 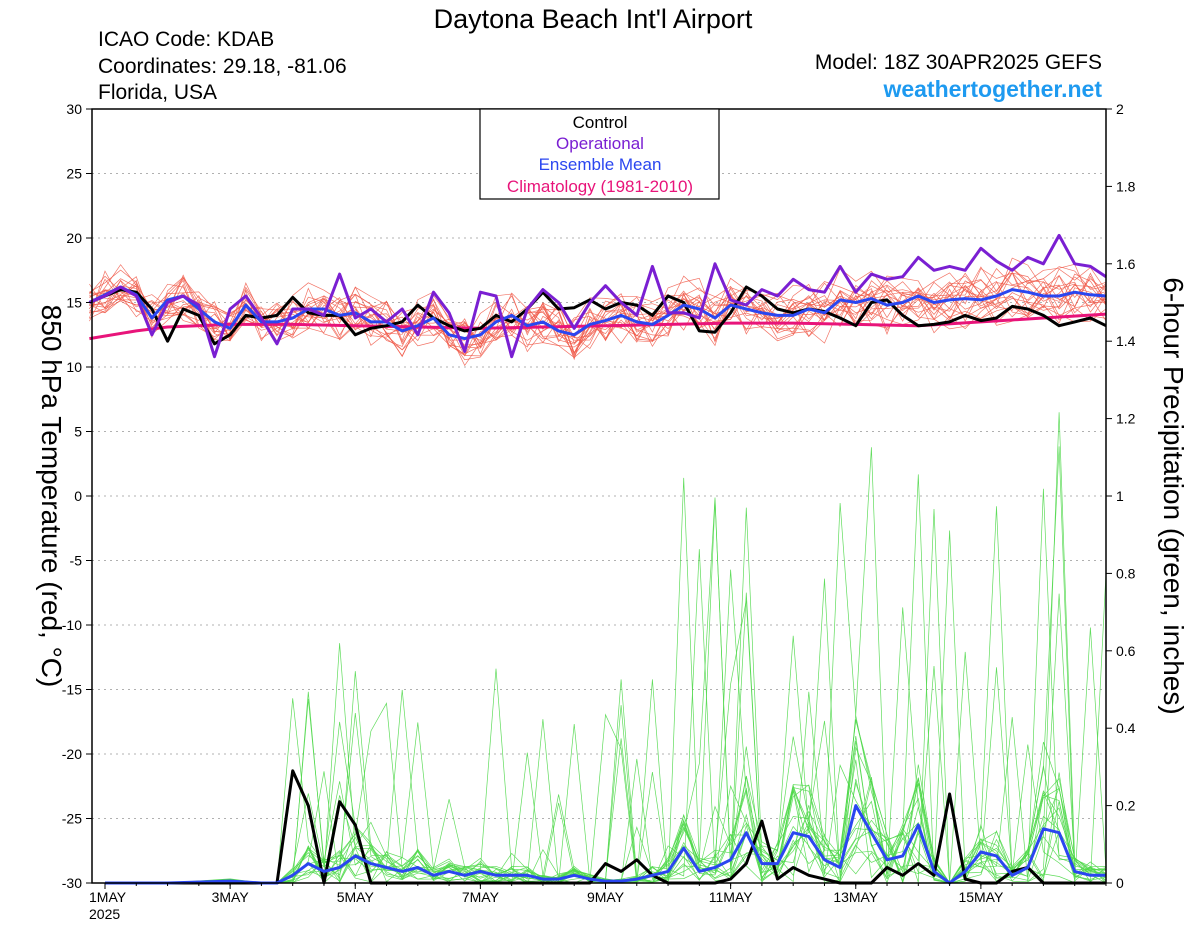 What do you see at coordinates (72, 690) in the screenshot?
I see `left-tick-label: -15` at bounding box center [72, 690].